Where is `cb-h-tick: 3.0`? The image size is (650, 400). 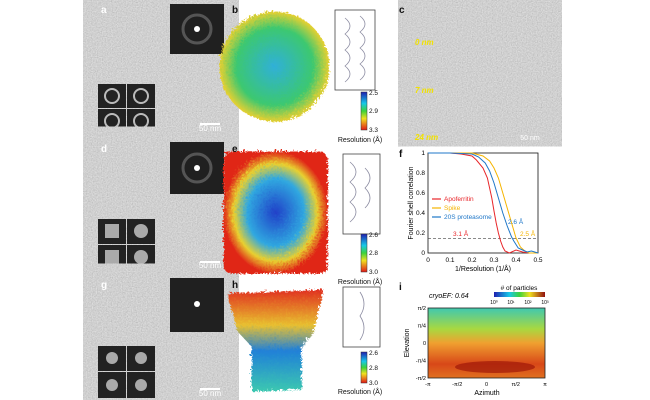 cb-h-tick: 3.0 is located at coordinates (373, 383).